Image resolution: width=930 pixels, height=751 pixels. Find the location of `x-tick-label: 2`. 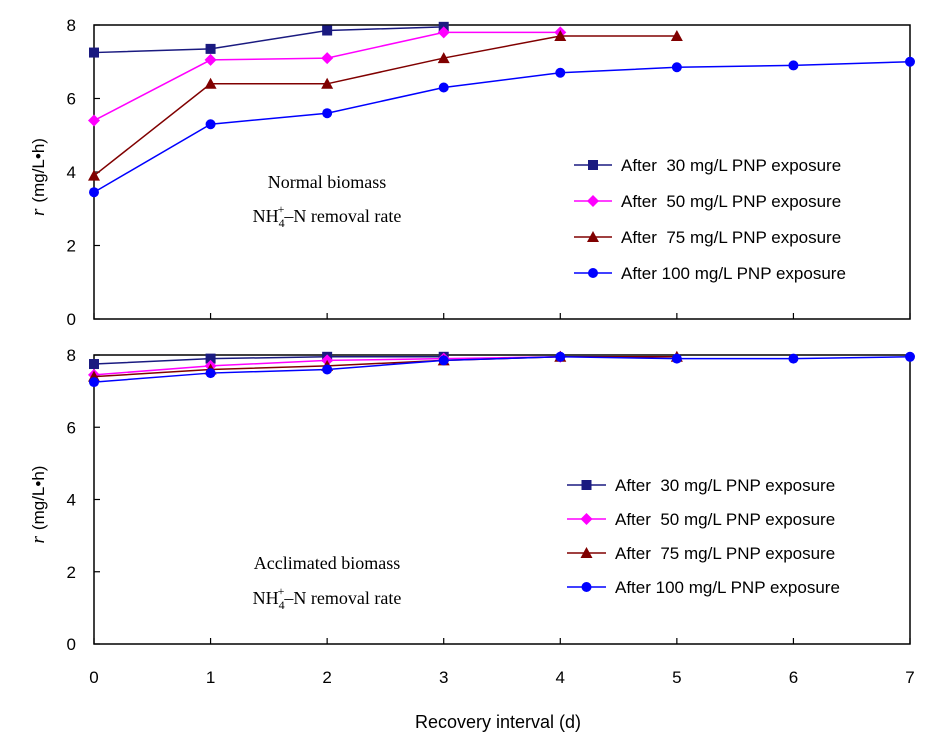

x-tick-label: 2 is located at coordinates (326, 677).